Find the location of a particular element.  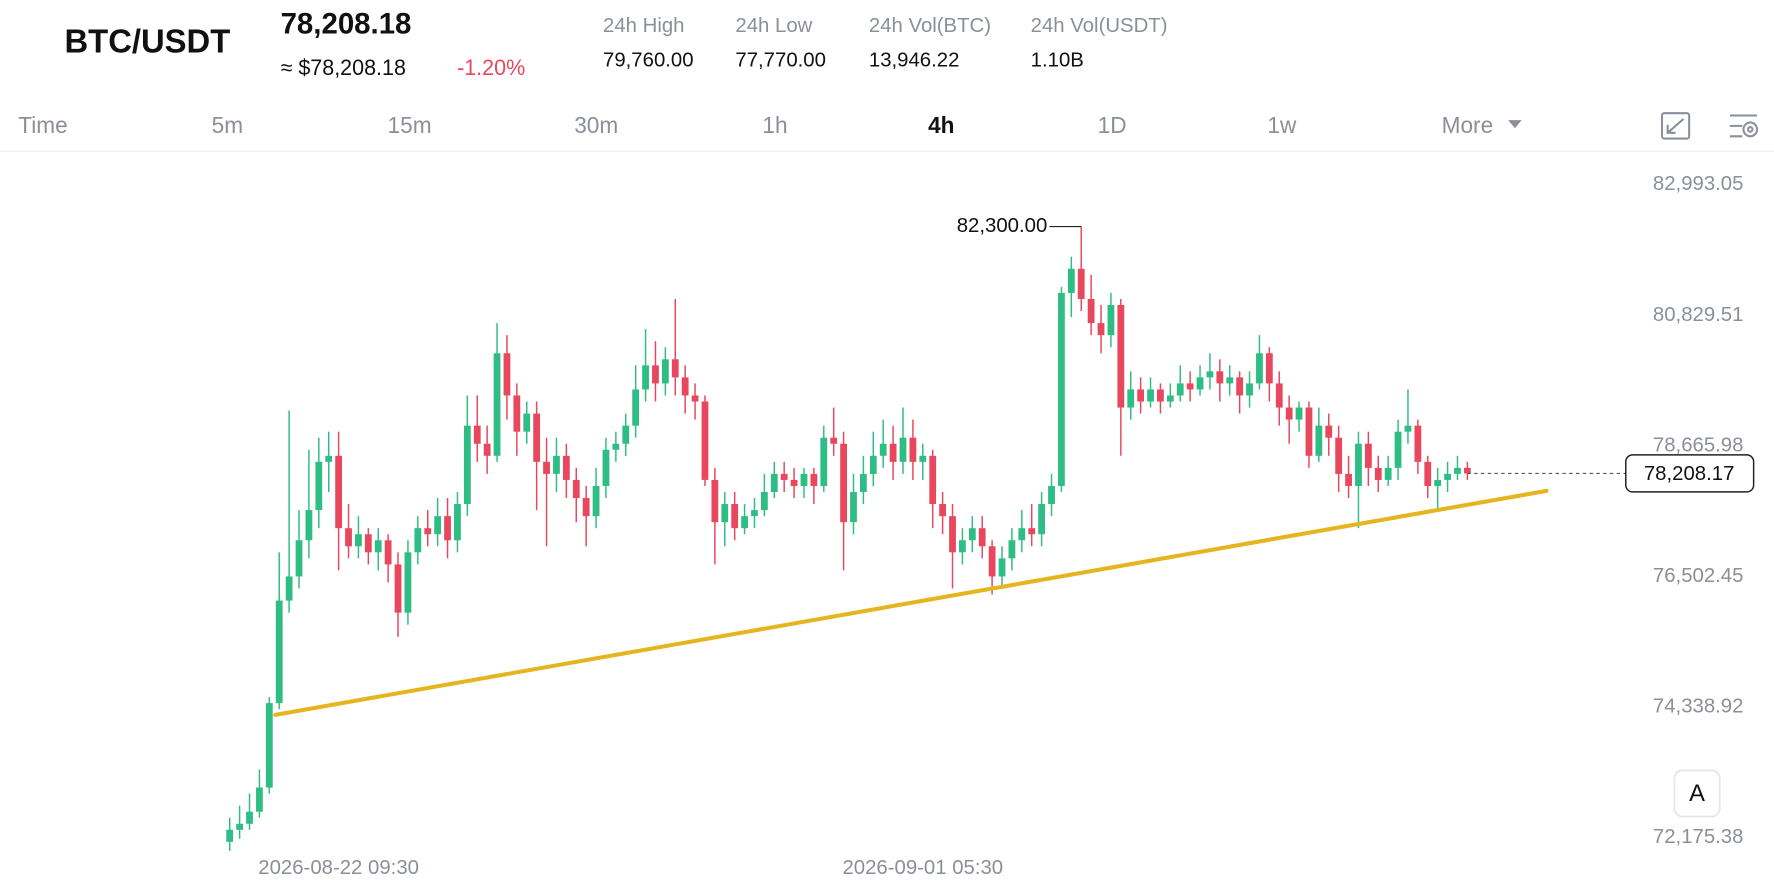

y-tick-label: 76,502.45 is located at coordinates (1698, 575).